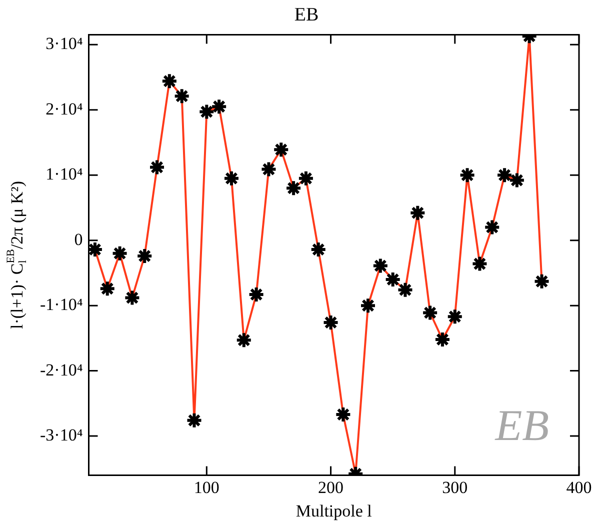 The image size is (599, 524). Describe the element at coordinates (207, 487) in the screenshot. I see `x-tick-label: 100` at that location.